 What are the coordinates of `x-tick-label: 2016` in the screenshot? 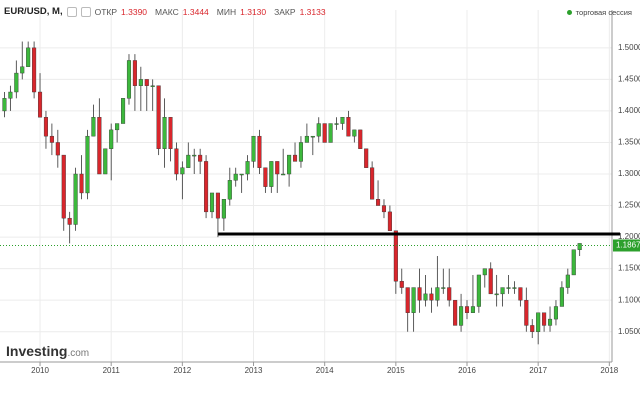 It's located at (467, 370).